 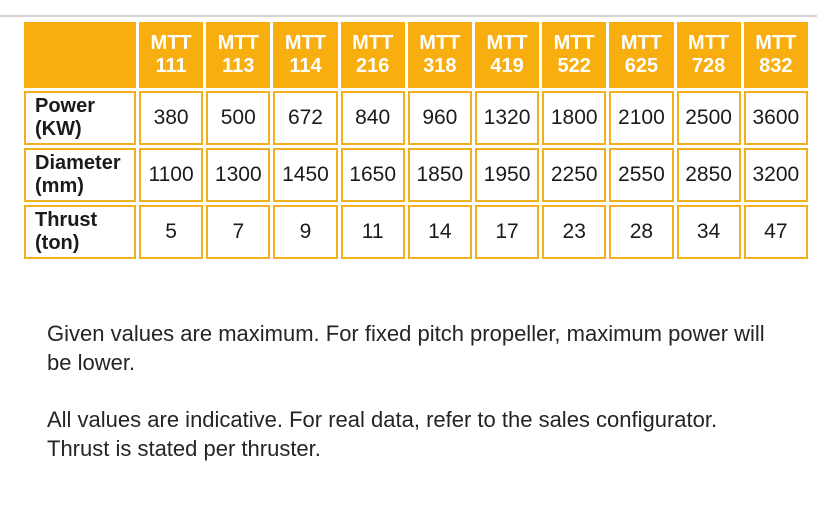 I want to click on thrust-value-mtt-625: 28, so click(x=641, y=232).